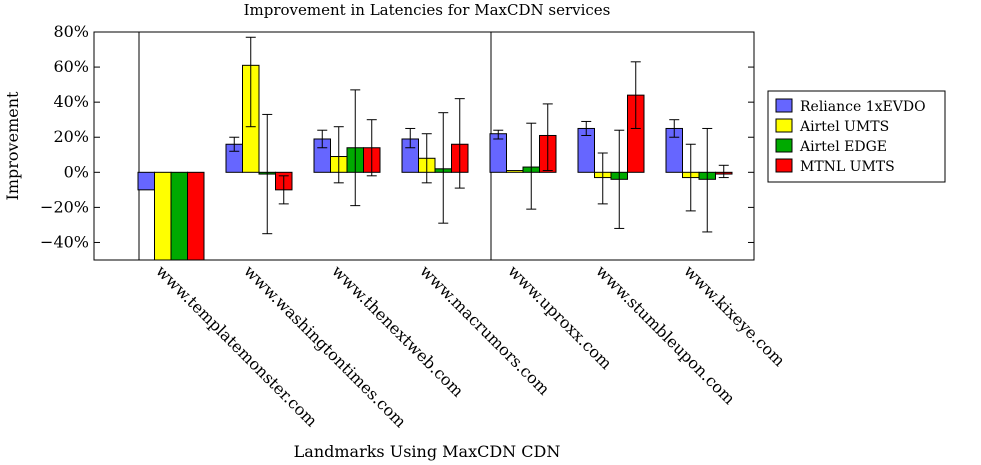 This screenshot has height=465, width=981. Describe the element at coordinates (847, 167) in the screenshot. I see `legend-label: MTNL UMTS` at that location.